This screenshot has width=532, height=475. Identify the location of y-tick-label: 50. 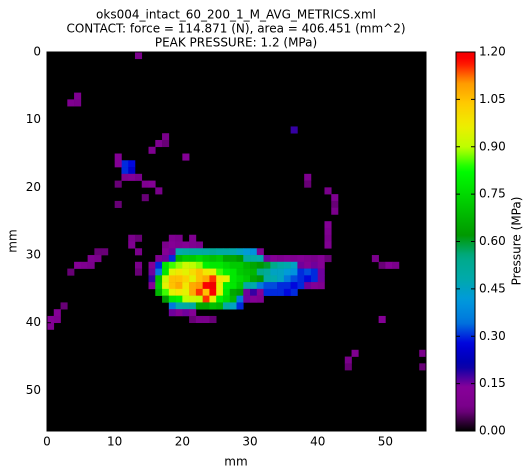
(33, 390).